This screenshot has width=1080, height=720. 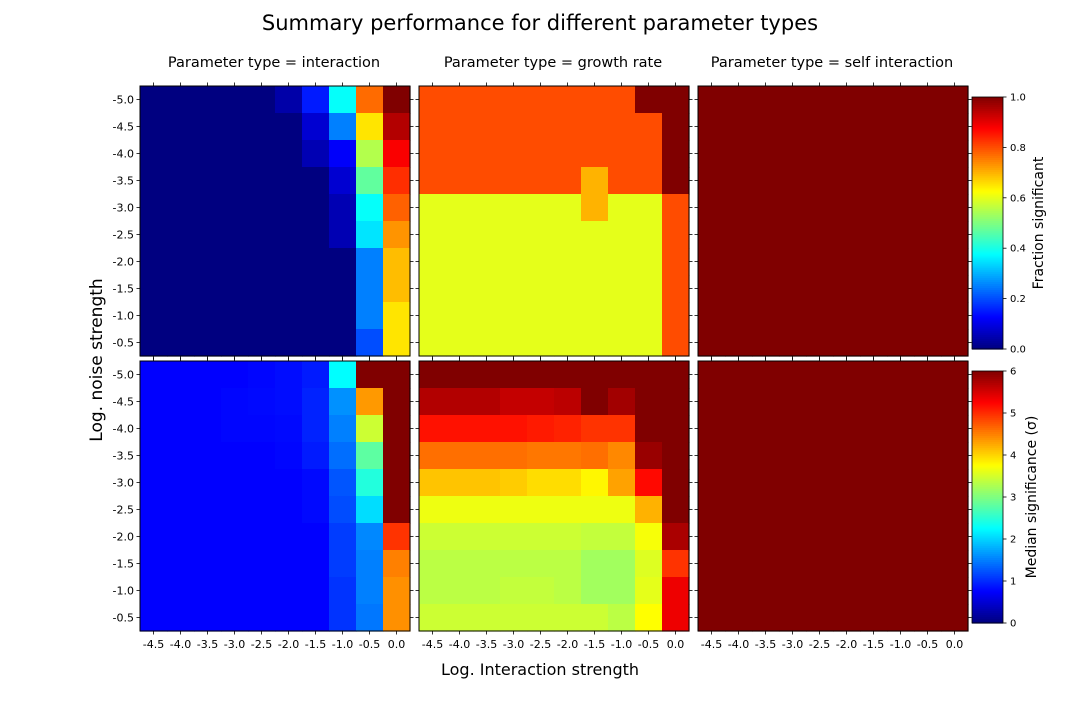 What do you see at coordinates (123, 127) in the screenshot?
I see `y-tick-label: -4.5` at bounding box center [123, 127].